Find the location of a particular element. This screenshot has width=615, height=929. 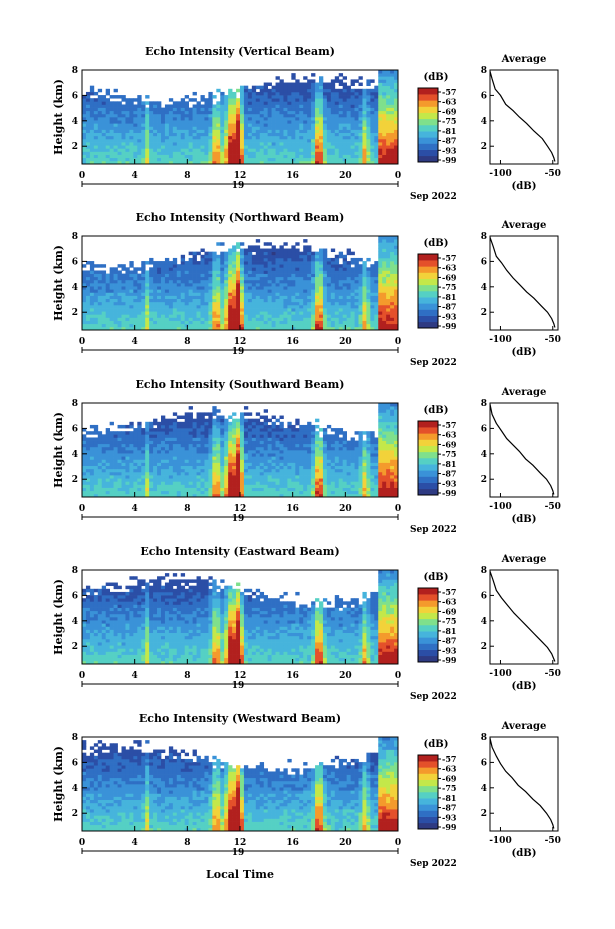

profile-y-tick-label: 8 is located at coordinates (484, 237).